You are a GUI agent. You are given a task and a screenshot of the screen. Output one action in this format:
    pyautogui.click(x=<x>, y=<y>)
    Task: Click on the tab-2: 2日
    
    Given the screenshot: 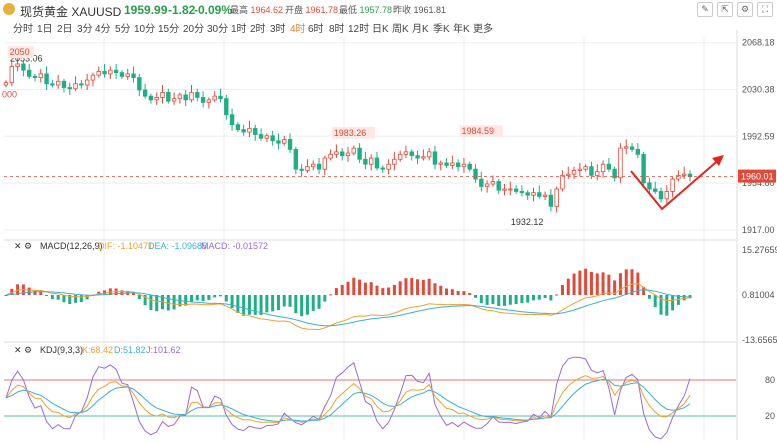 What is the action you would take?
    pyautogui.click(x=65, y=29)
    